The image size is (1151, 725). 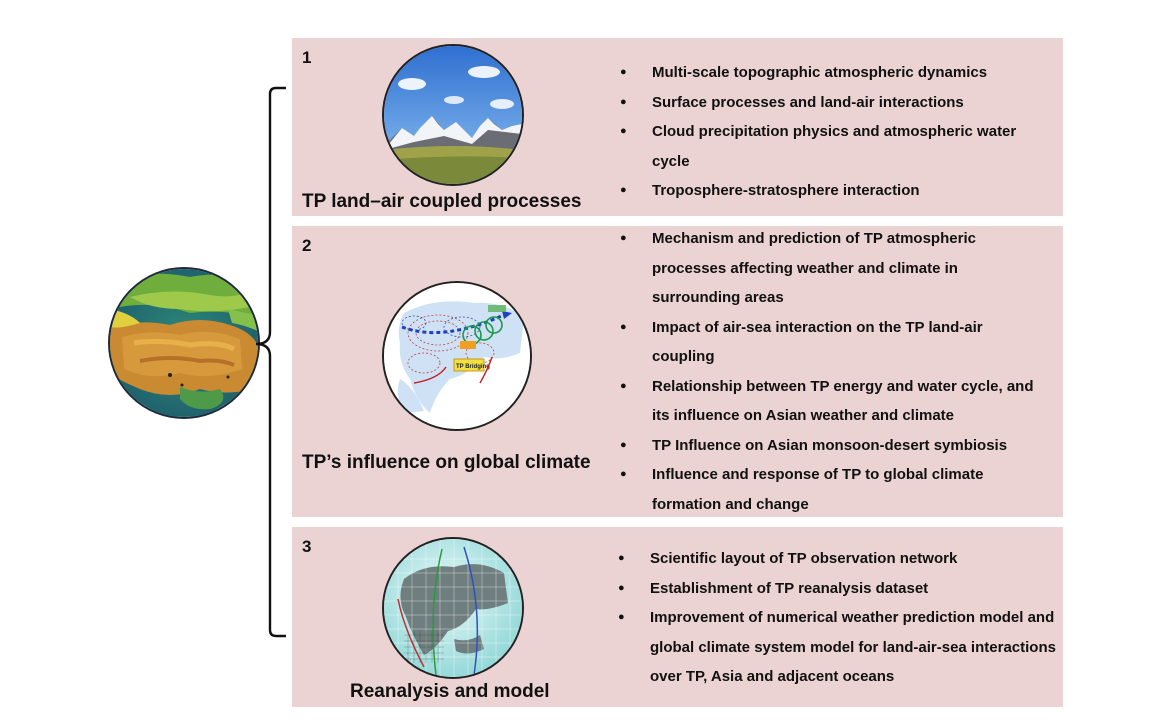 I want to click on panel-number: 2, so click(x=307, y=245).